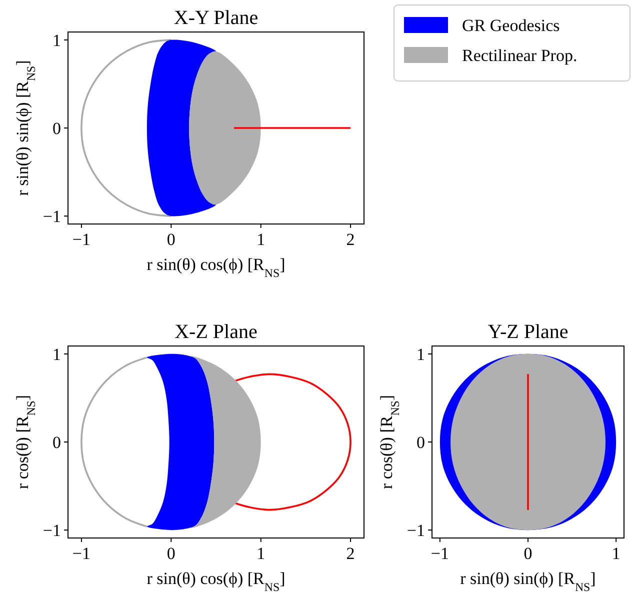 This screenshot has width=632, height=602. I want to click on legend-label: GR Geodesics, so click(511, 25).